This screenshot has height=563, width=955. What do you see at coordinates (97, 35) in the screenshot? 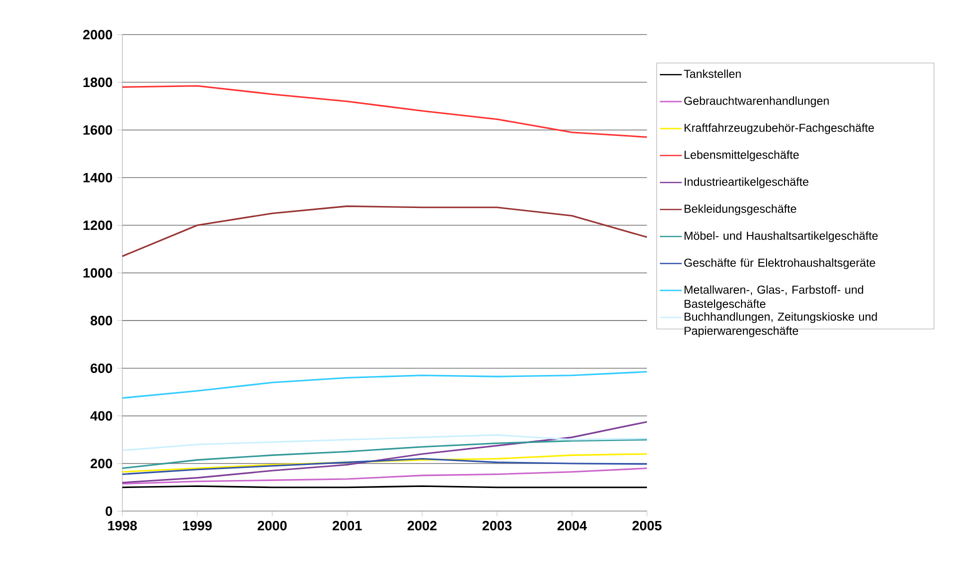
I see `y-tick-label: 2000` at bounding box center [97, 35].